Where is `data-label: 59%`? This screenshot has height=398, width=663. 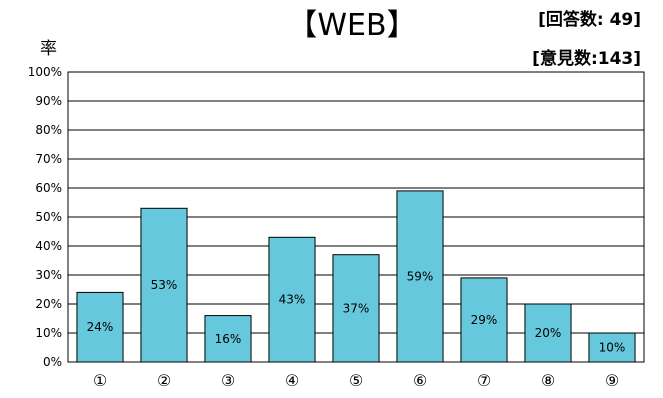 data-label: 59% is located at coordinates (420, 276).